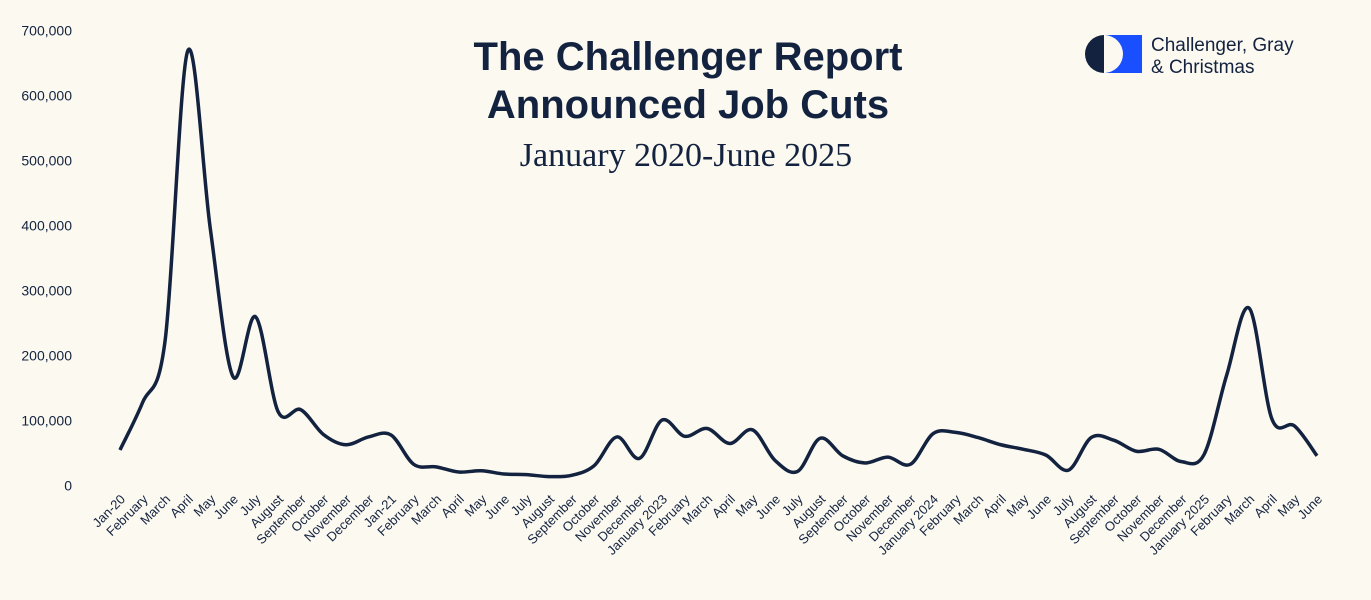  I want to click on logo: Challenger, Gray & Christmas, so click(1189, 56).